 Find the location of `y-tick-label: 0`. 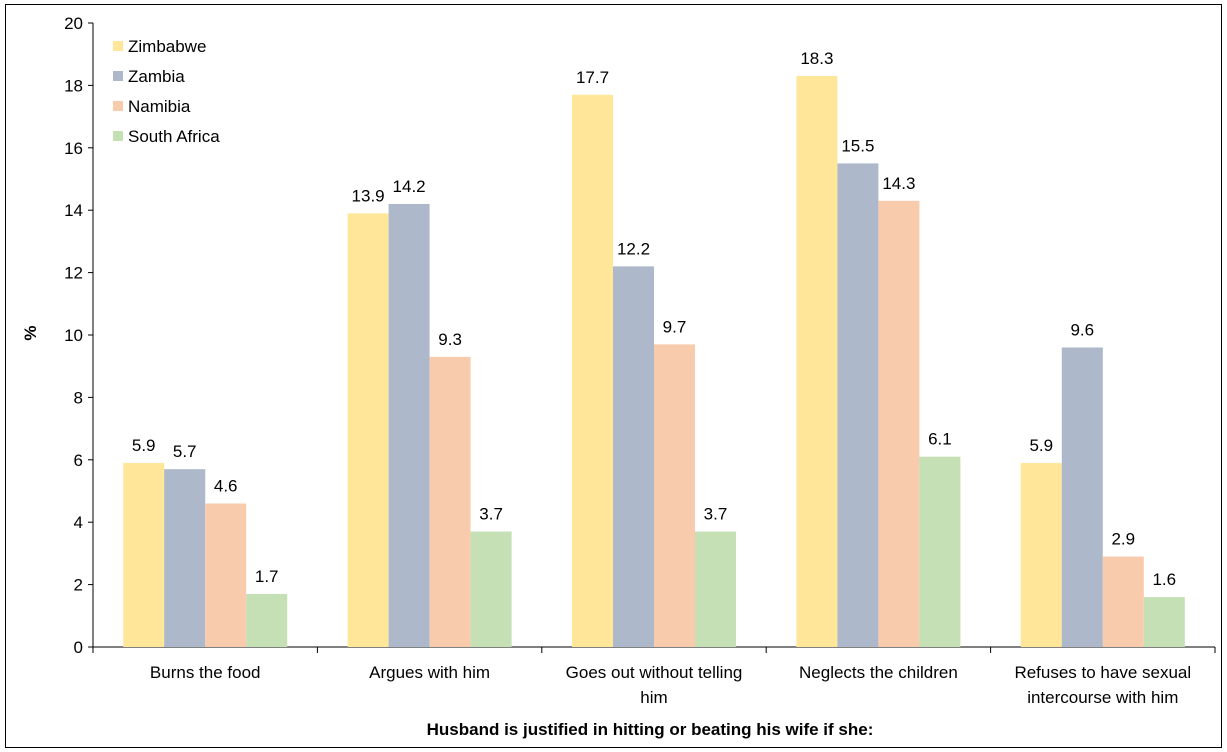

y-tick-label: 0 is located at coordinates (78, 647).